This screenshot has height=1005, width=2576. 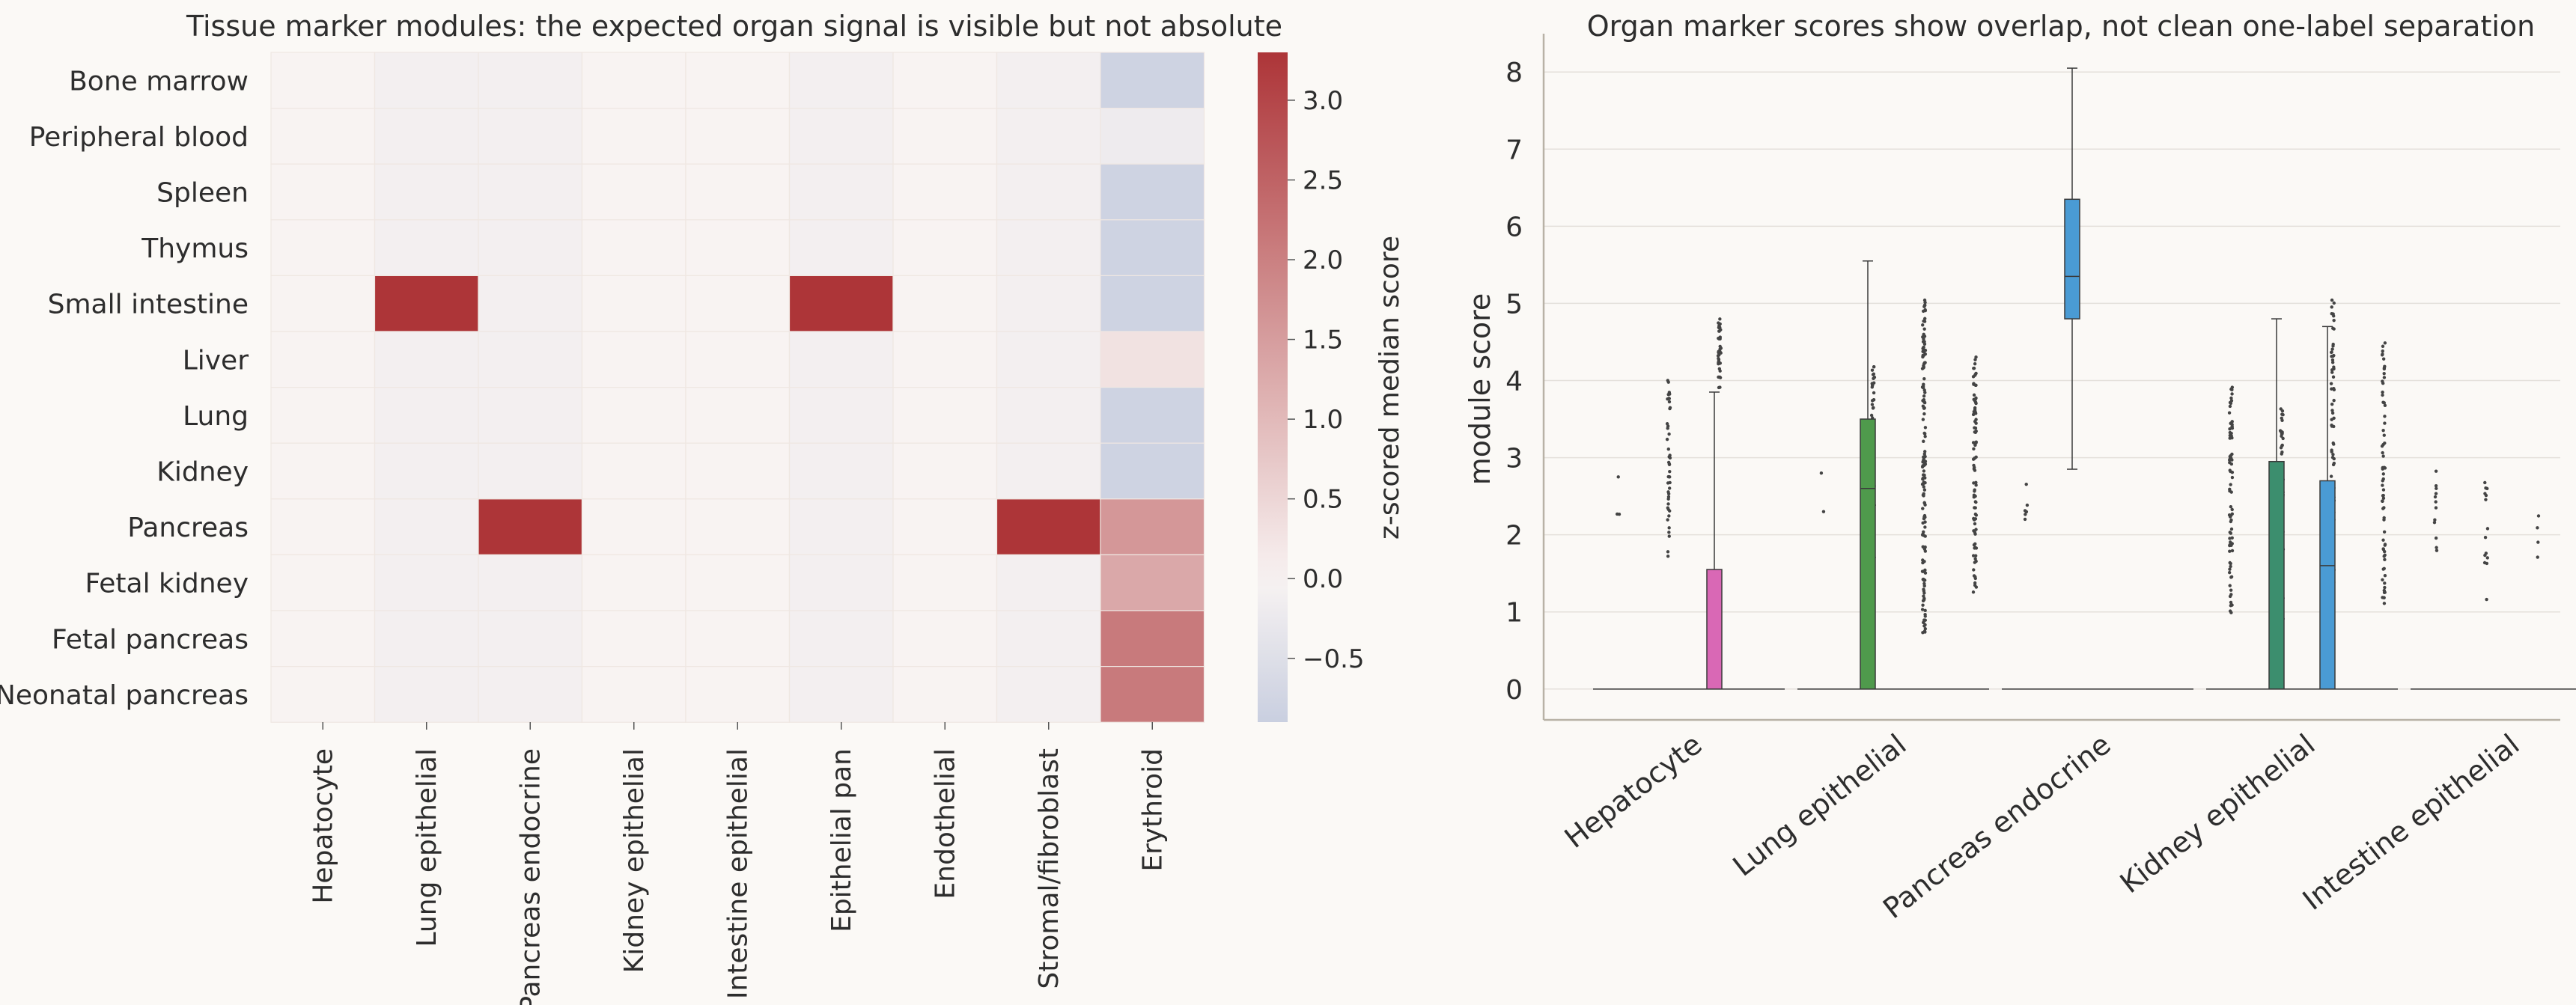 What do you see at coordinates (159, 81) in the screenshot?
I see `heatmap-row-label: Bone marrow` at bounding box center [159, 81].